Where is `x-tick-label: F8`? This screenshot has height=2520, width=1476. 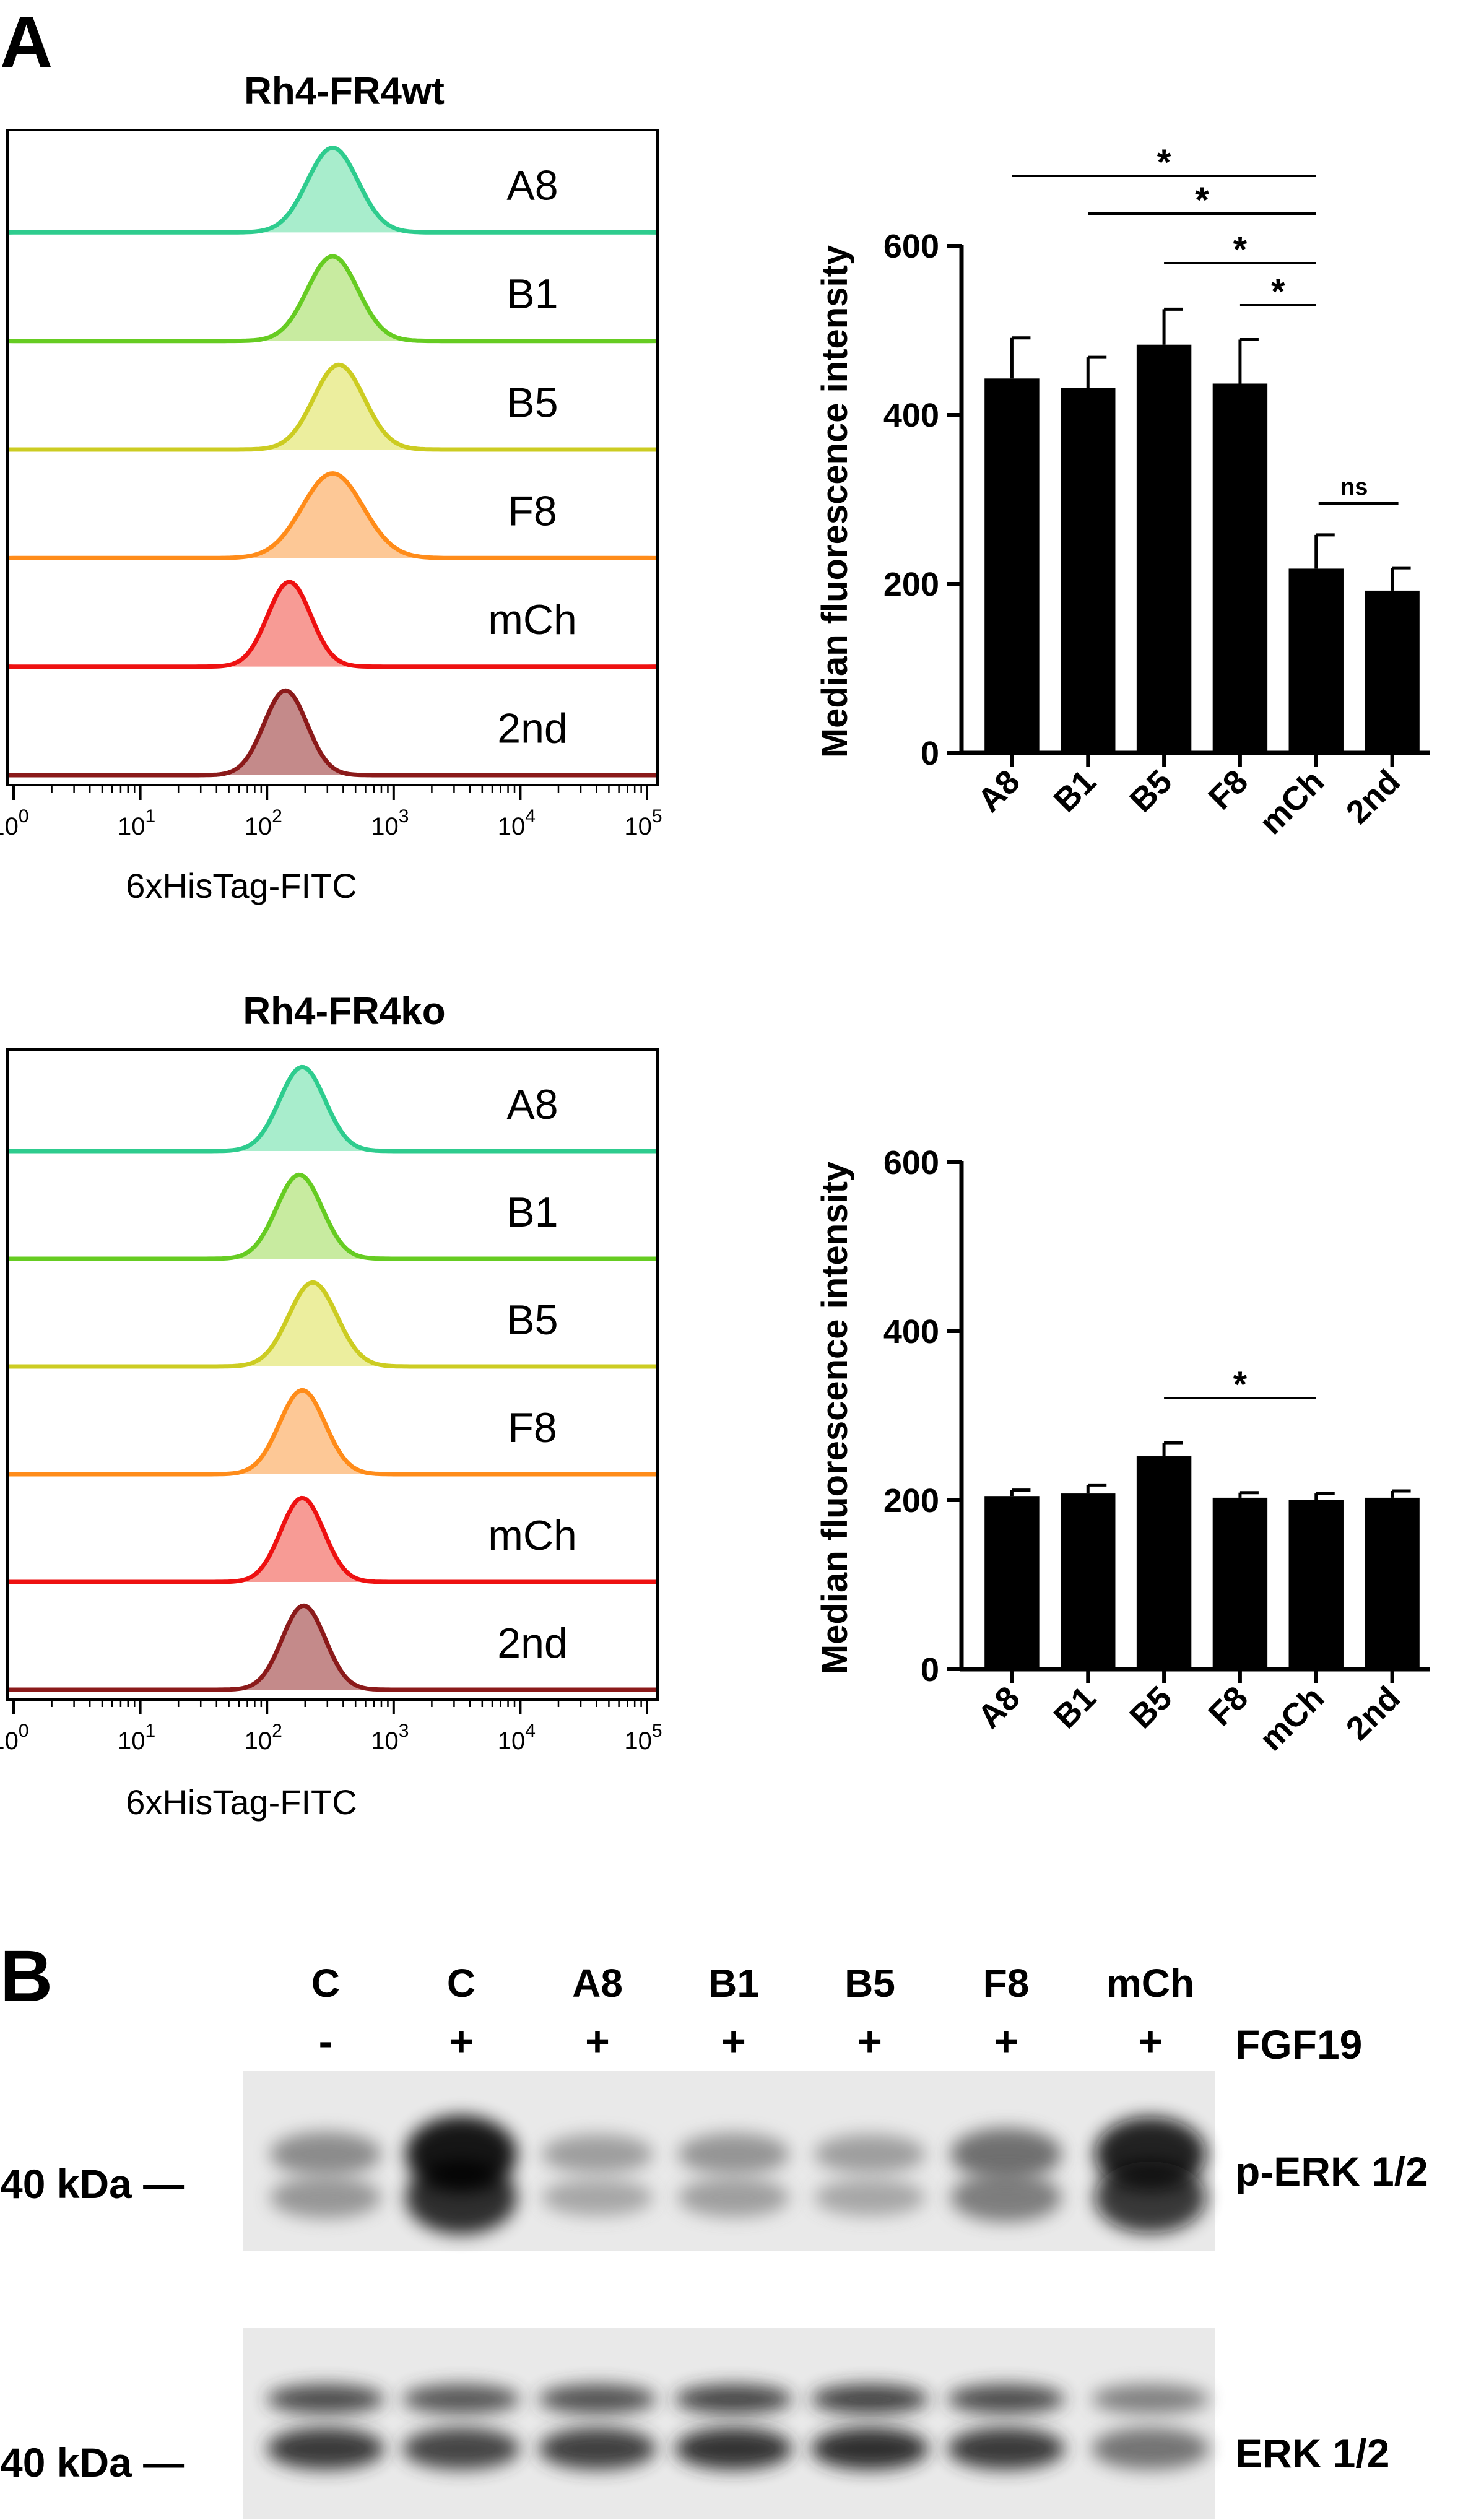 x-tick-label: F8 is located at coordinates (1228, 790).